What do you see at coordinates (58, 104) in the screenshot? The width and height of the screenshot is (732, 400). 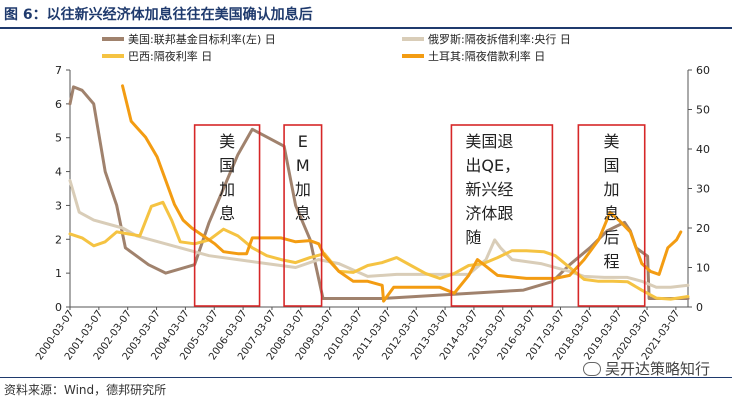 I see `left-tick-label: 6` at bounding box center [58, 104].